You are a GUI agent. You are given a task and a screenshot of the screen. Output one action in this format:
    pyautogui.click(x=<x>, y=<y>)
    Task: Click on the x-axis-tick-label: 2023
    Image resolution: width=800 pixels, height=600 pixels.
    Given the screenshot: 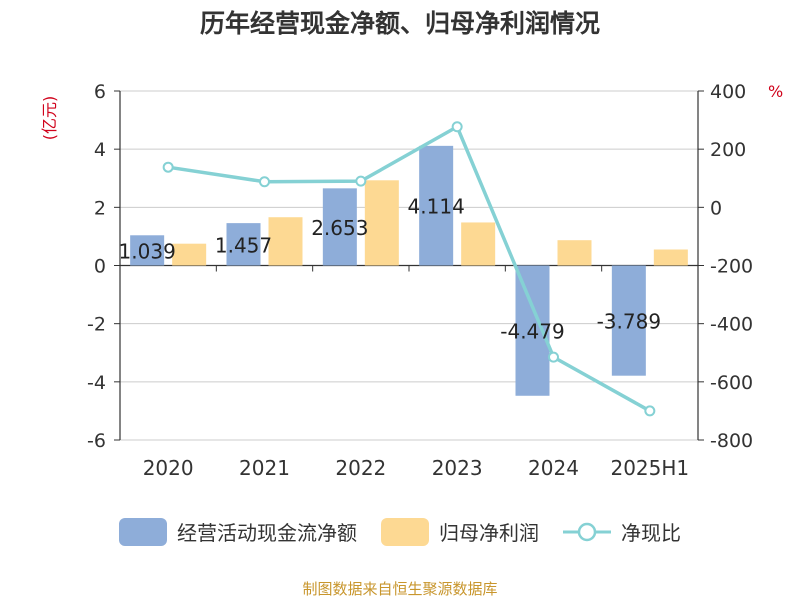 What is the action you would take?
    pyautogui.click(x=457, y=468)
    